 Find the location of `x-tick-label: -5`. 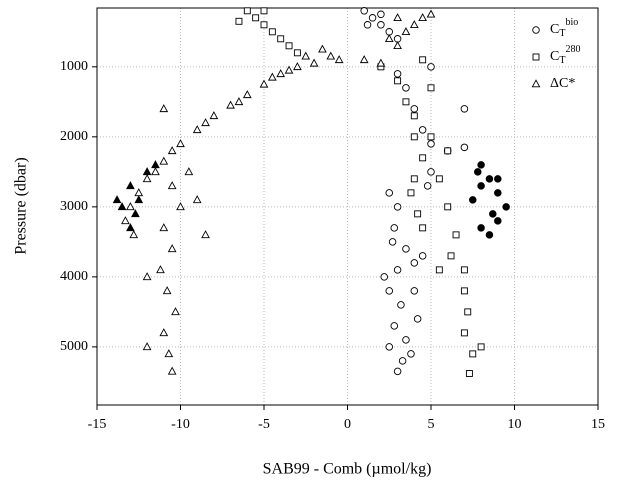

x-tick-label: -5 is located at coordinates (264, 424).